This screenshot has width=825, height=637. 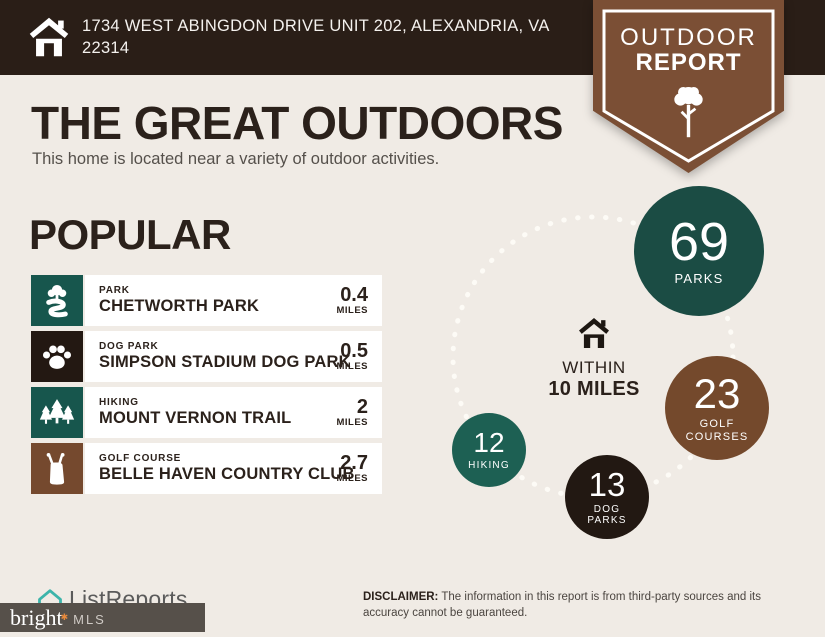 What do you see at coordinates (354, 351) in the screenshot?
I see `item-distance: 0.5` at bounding box center [354, 351].